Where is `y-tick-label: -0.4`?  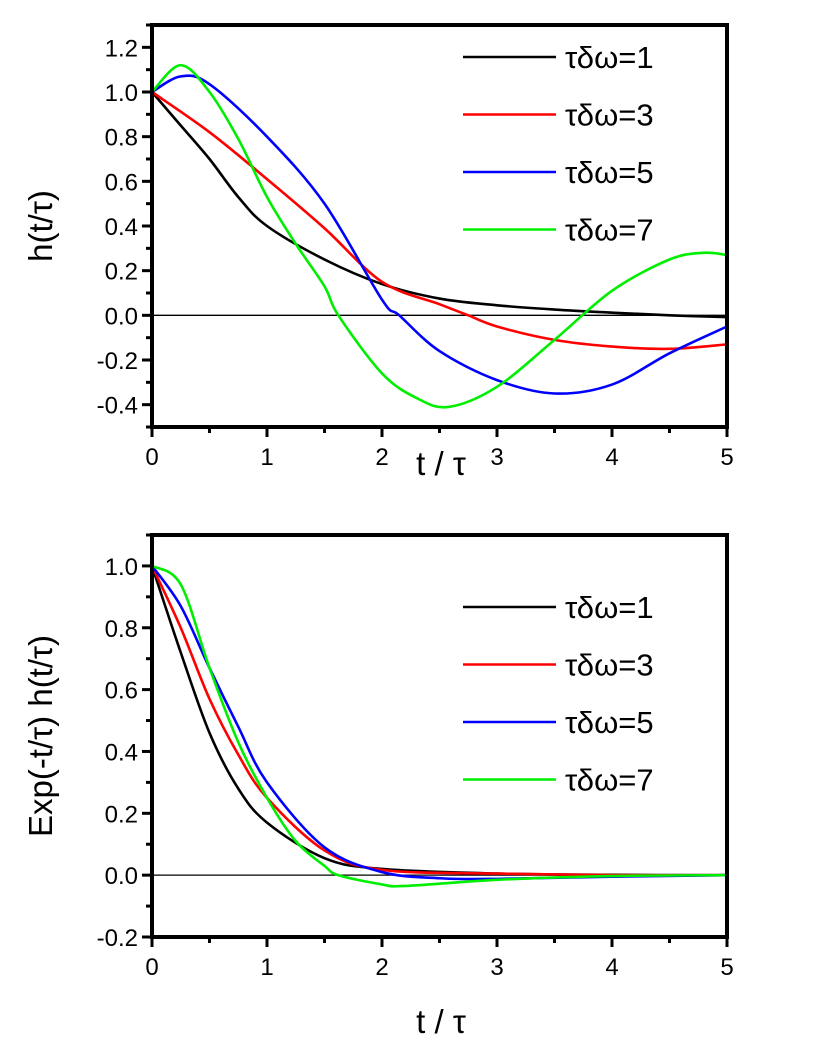 y-tick-label: -0.4 is located at coordinates (117, 406).